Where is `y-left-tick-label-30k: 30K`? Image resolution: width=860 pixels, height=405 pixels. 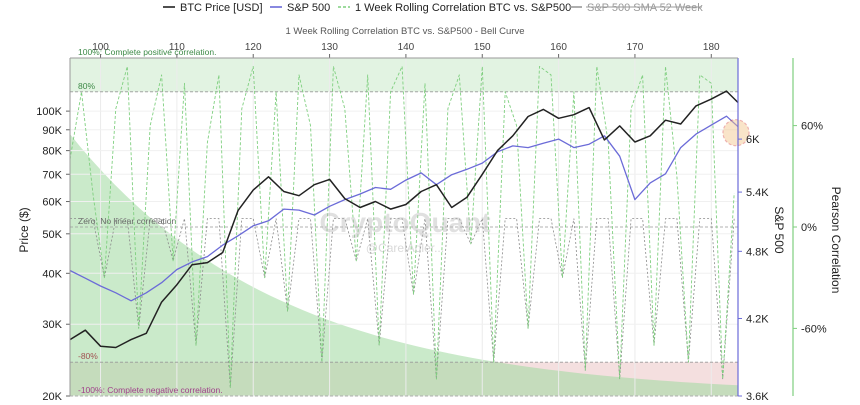 y-left-tick-label-30k: 30K is located at coordinates (52, 325).